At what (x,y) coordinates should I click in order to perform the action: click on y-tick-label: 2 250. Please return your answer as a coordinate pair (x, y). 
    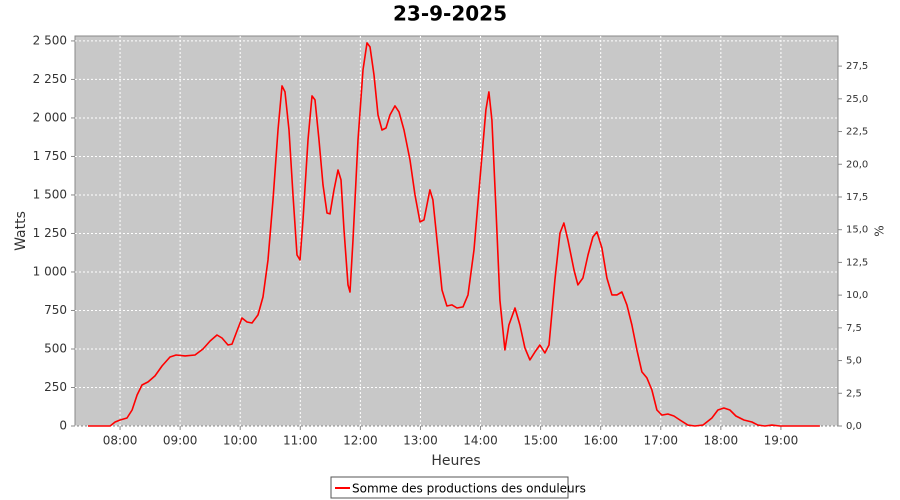
    Looking at the image, I should click on (50, 79).